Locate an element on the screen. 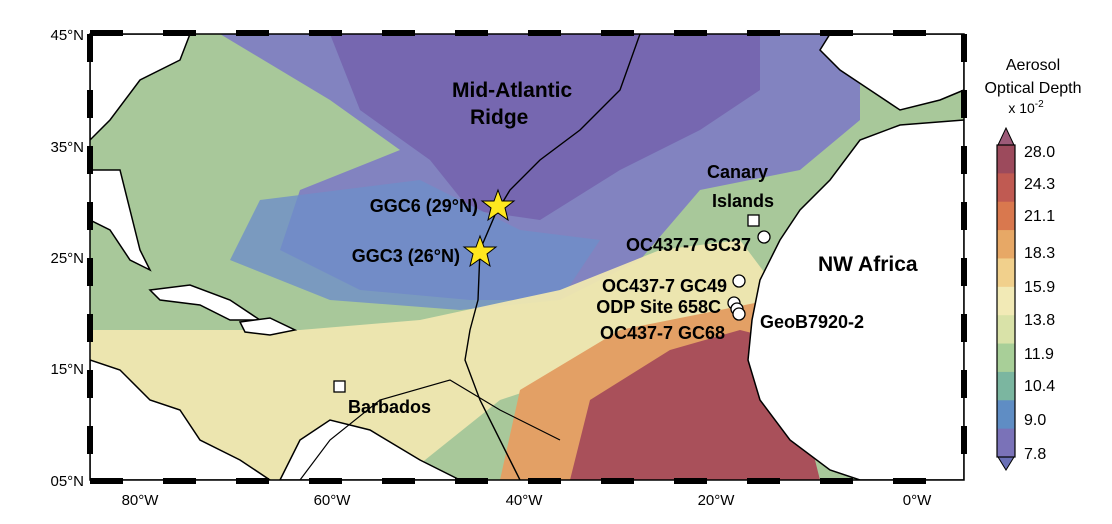 The height and width of the screenshot is (524, 1112). colorbar-tick-28-0: 28.0 is located at coordinates (1039, 152).